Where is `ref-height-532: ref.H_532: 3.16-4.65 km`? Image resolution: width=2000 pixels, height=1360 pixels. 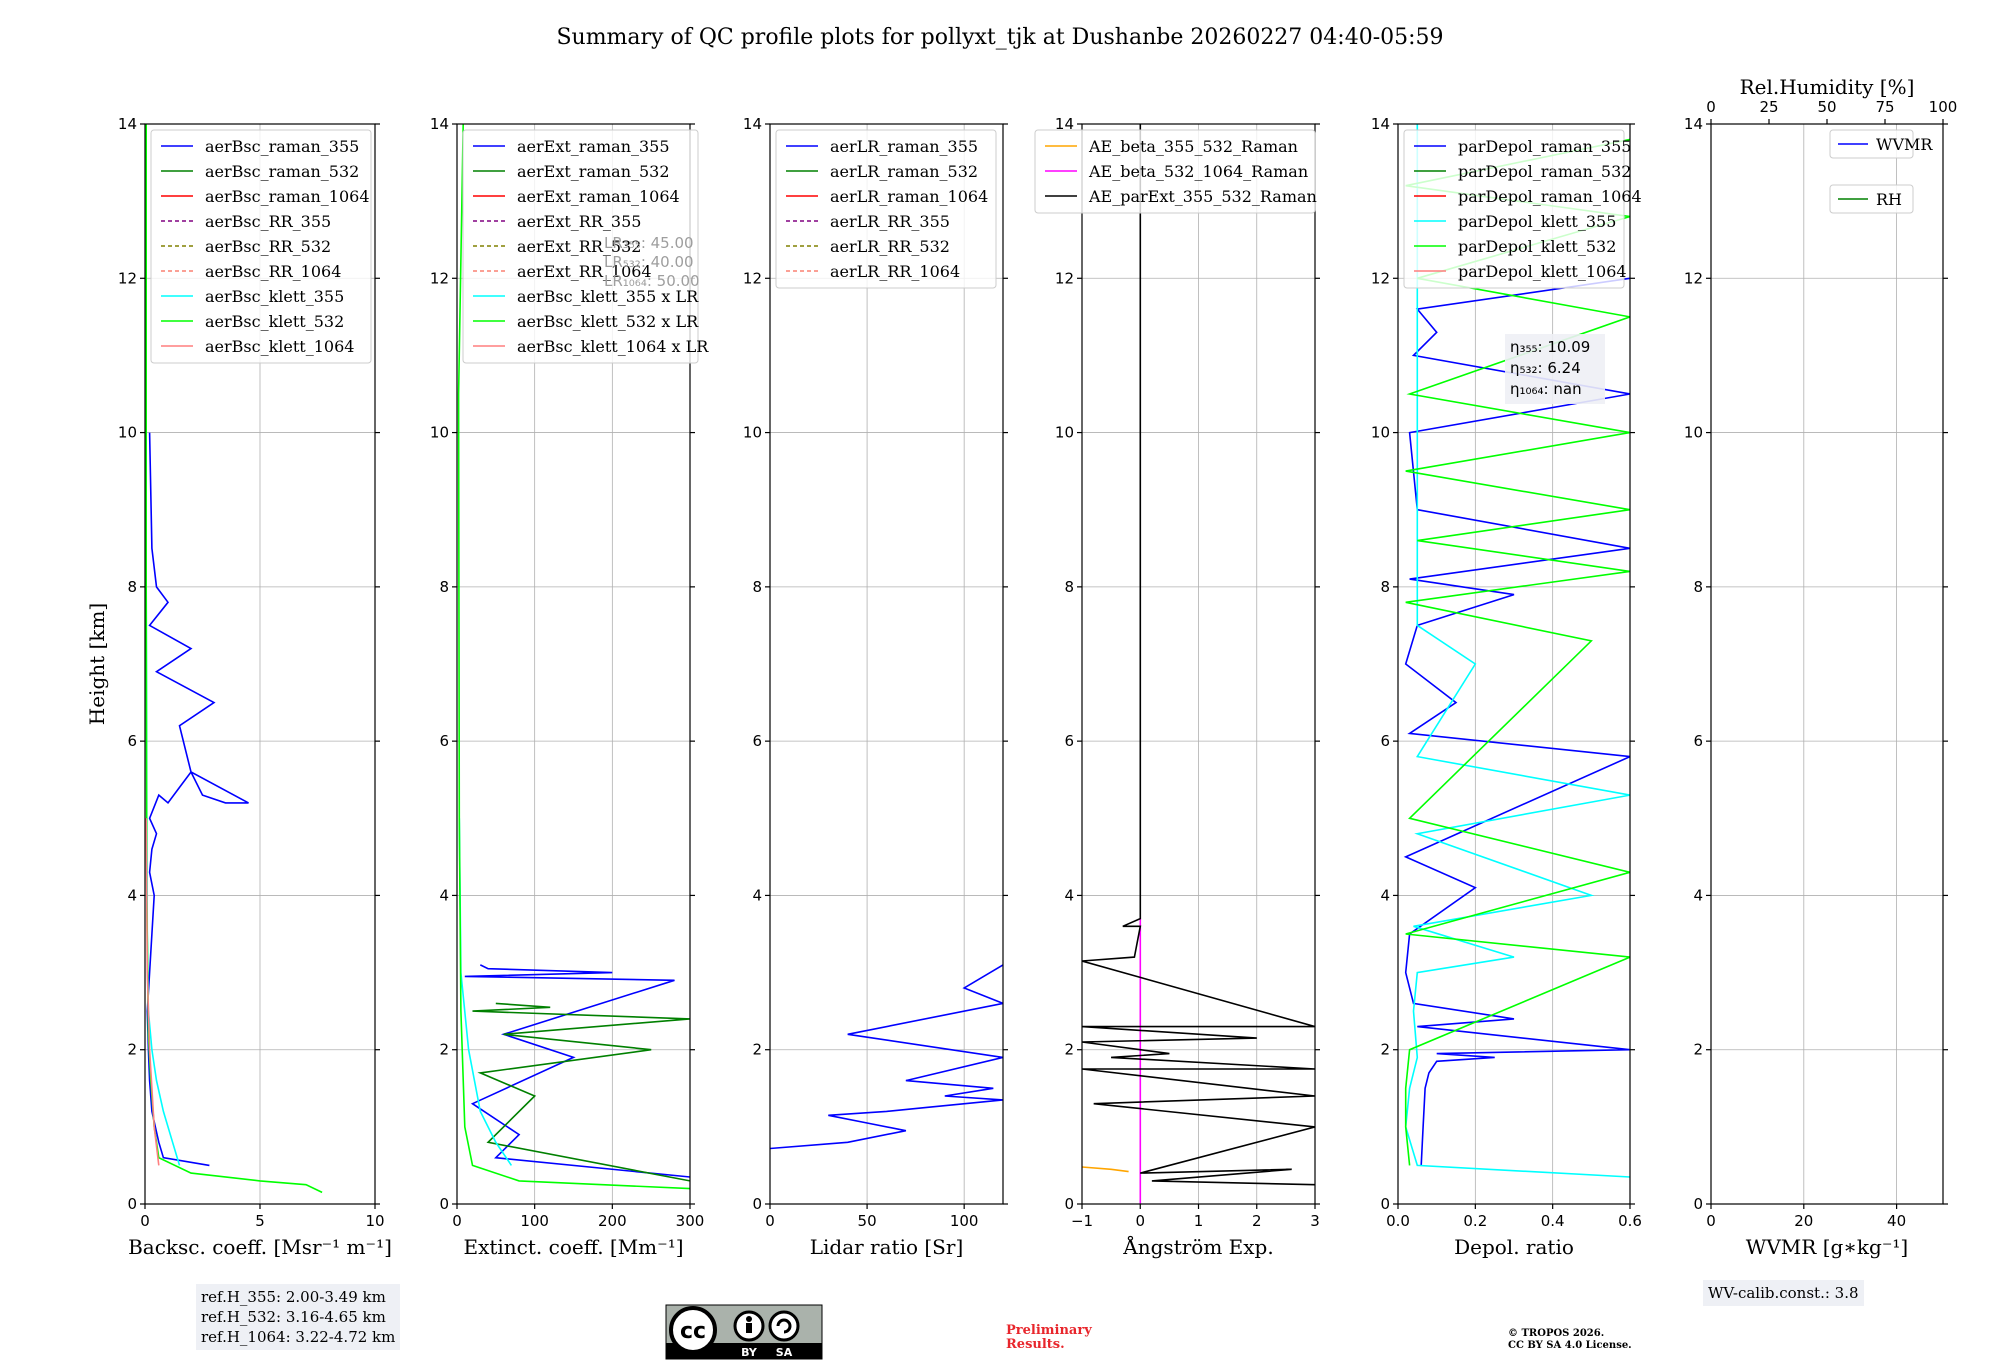 ref-height-532: ref.H_532: 3.16-4.65 km is located at coordinates (293, 1317).